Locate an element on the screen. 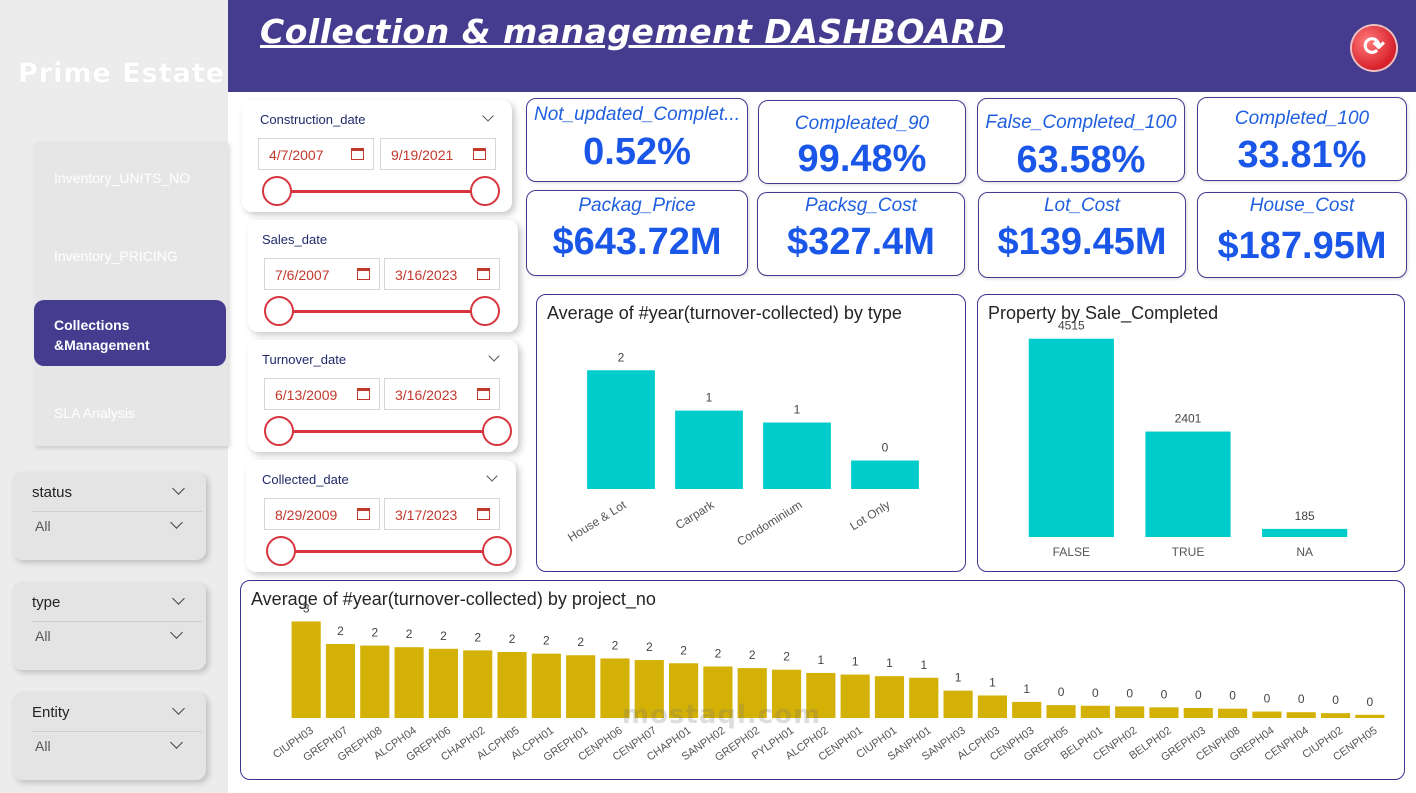 This screenshot has width=1416, height=793. tick-label: Condominium is located at coordinates (769, 523).